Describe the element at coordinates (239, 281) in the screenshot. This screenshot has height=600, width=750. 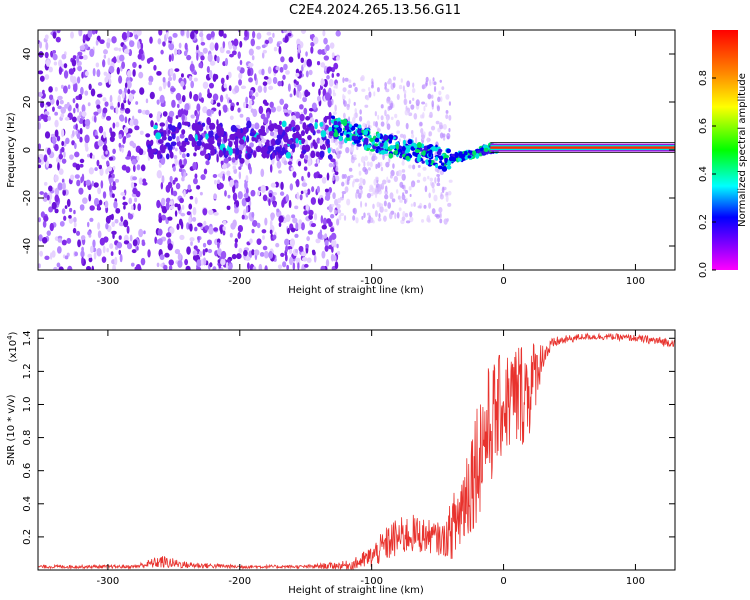
I see `spectrogram-x-tick-label: -200` at that location.